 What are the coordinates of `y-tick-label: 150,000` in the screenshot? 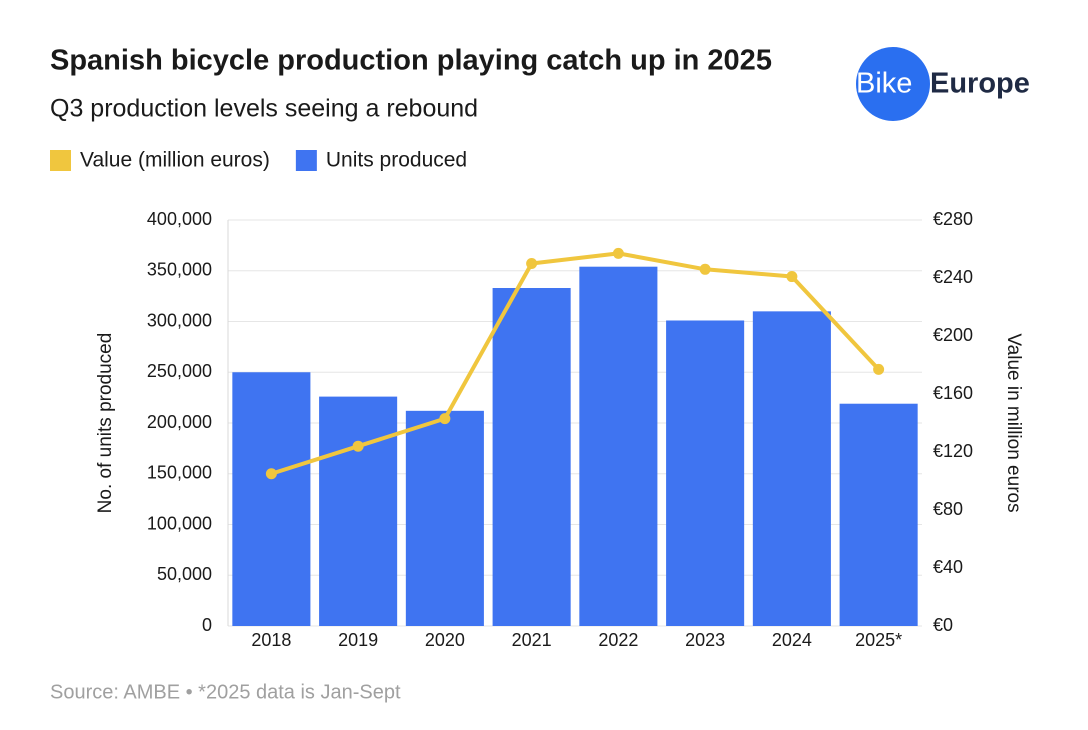 It's located at (179, 473).